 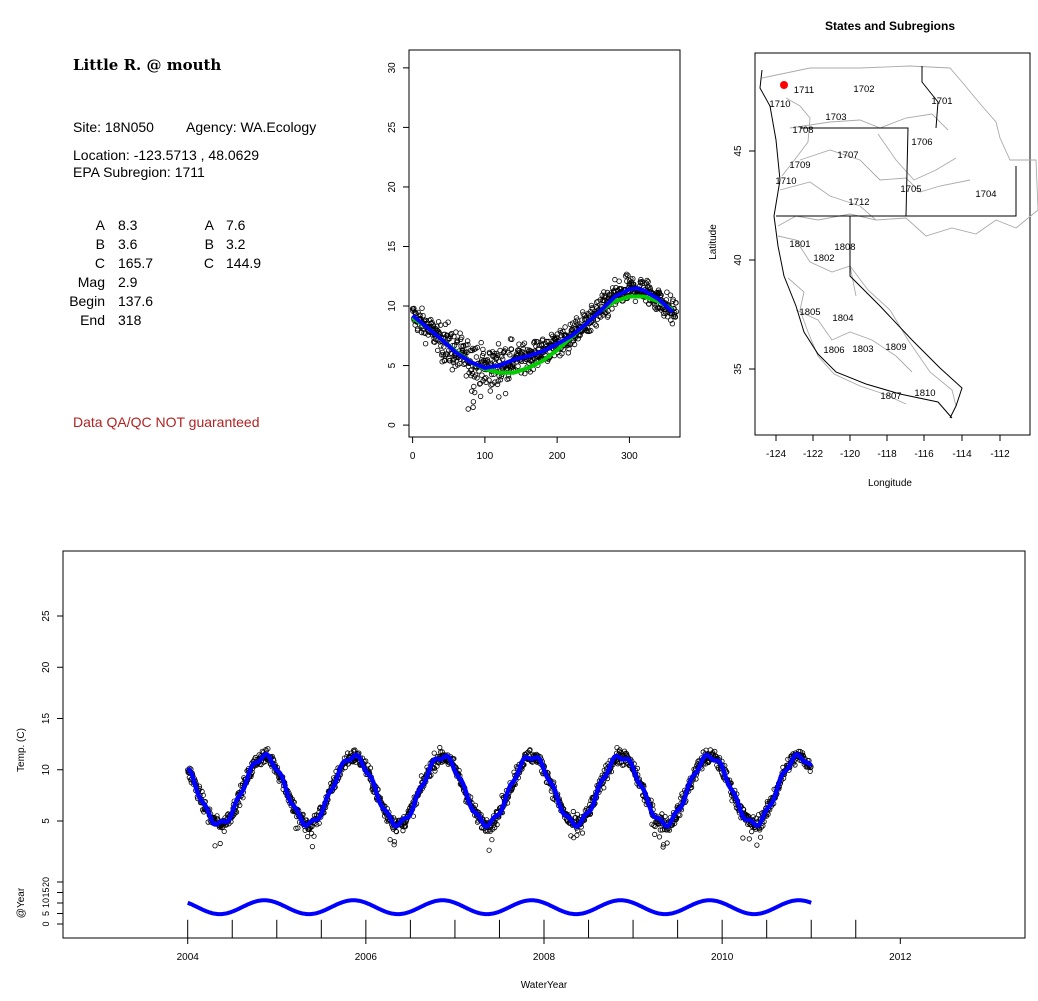 What do you see at coordinates (392, 425) in the screenshot?
I see `y-tick-label: 0` at bounding box center [392, 425].